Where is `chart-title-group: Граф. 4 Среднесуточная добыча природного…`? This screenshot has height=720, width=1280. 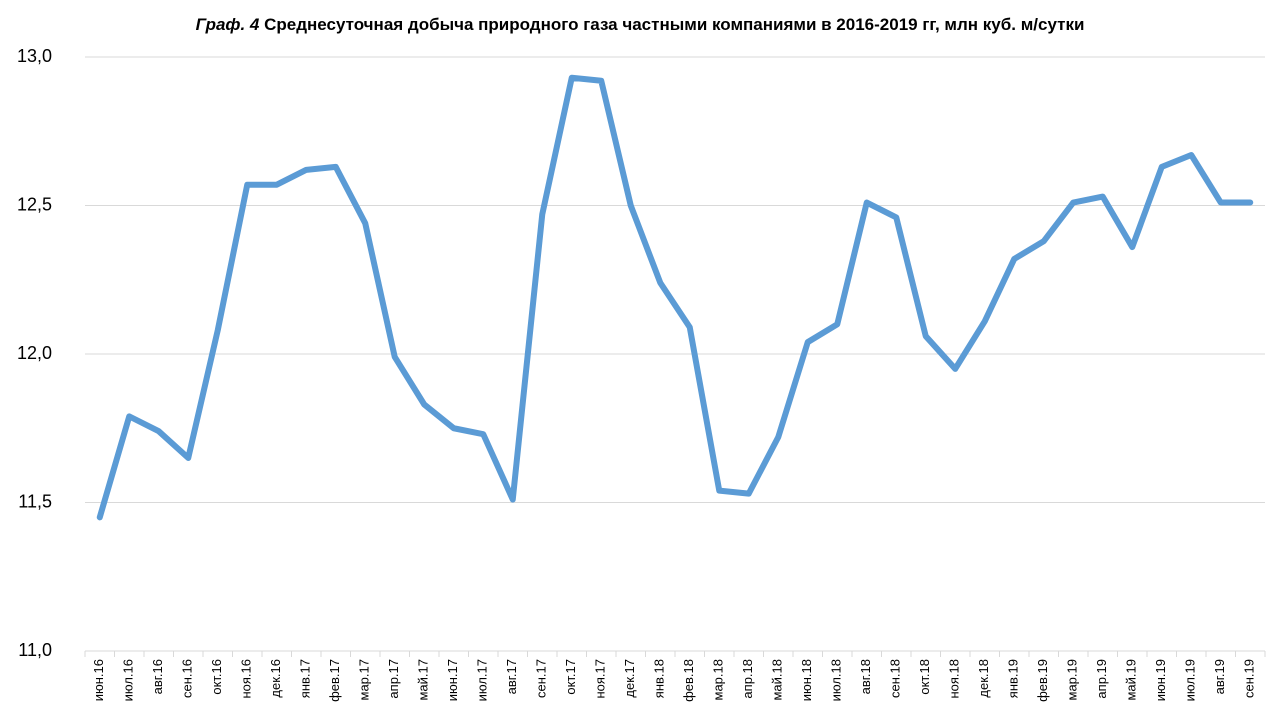 chart-title-group: Граф. 4 Среднесуточная добыча природного… is located at coordinates (640, 24).